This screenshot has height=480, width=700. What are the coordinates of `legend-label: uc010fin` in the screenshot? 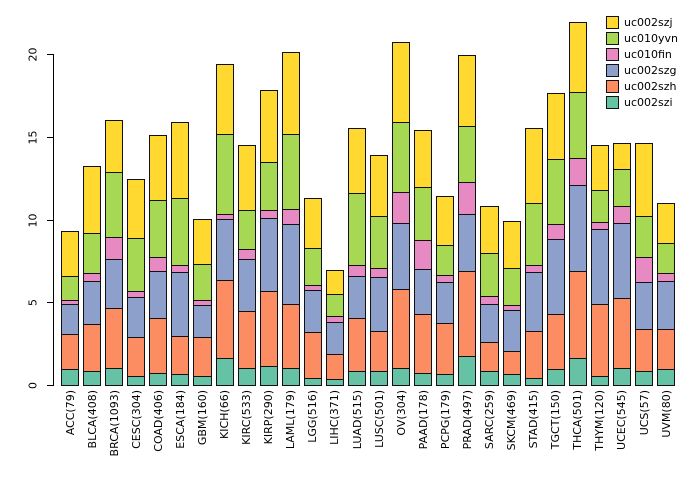 It's located at (647, 54).